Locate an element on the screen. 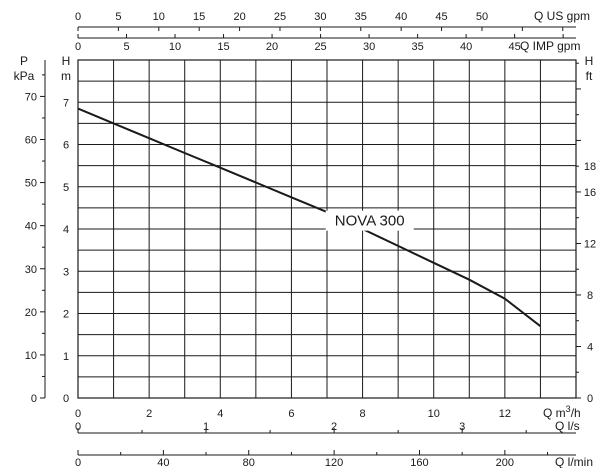 The image size is (611, 468). x-tick-label-impgpm: 15 is located at coordinates (223, 47).